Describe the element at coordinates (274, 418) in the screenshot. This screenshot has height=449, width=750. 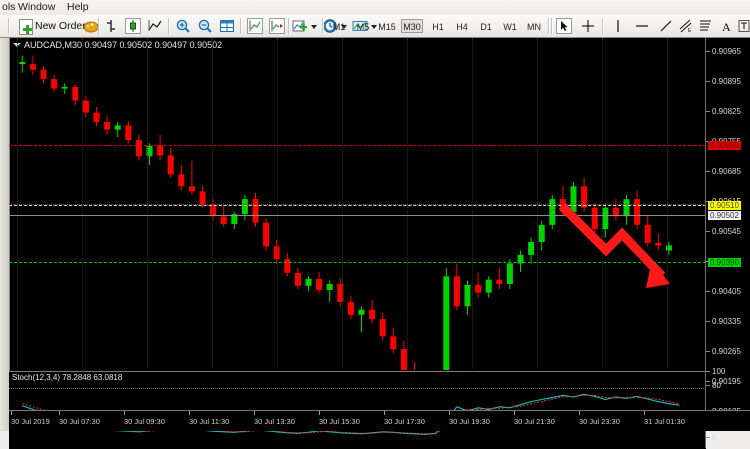
I see `time-tick: 30 Jul 13:30` at that location.